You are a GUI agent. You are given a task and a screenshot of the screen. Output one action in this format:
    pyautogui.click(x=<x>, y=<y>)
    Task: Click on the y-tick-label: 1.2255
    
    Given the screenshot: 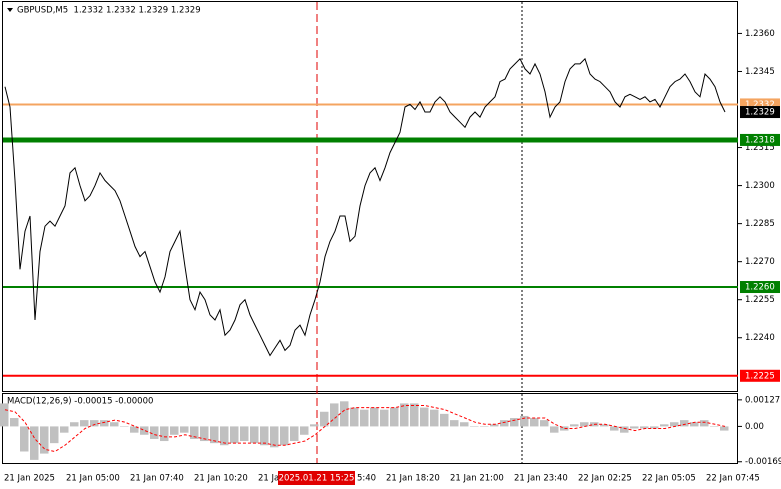 What is the action you would take?
    pyautogui.click(x=760, y=300)
    